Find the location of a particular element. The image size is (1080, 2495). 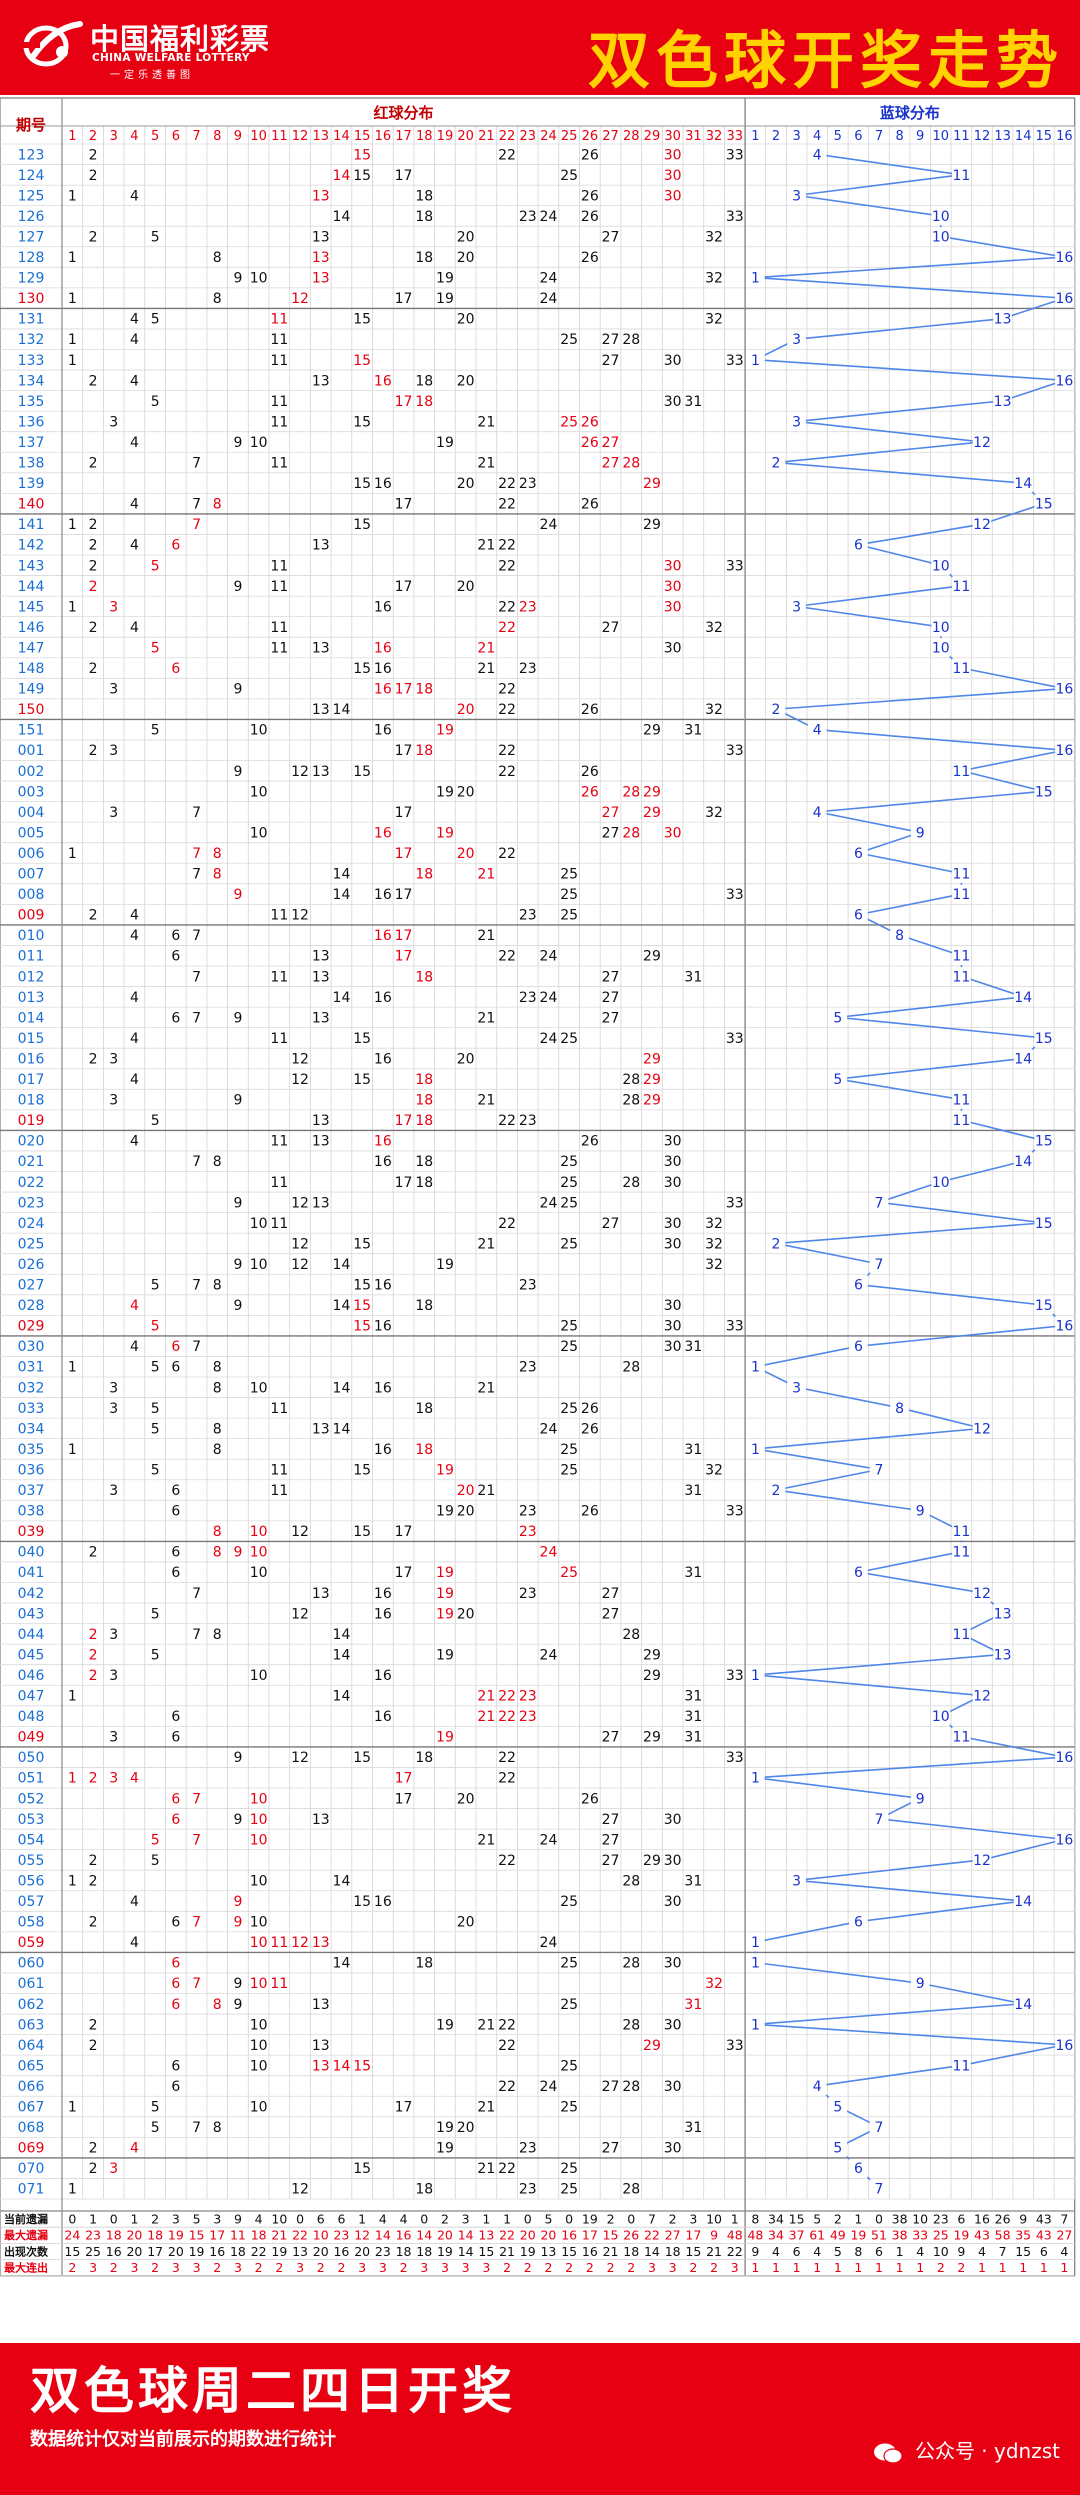

blue-ball: 10 is located at coordinates (941, 648).